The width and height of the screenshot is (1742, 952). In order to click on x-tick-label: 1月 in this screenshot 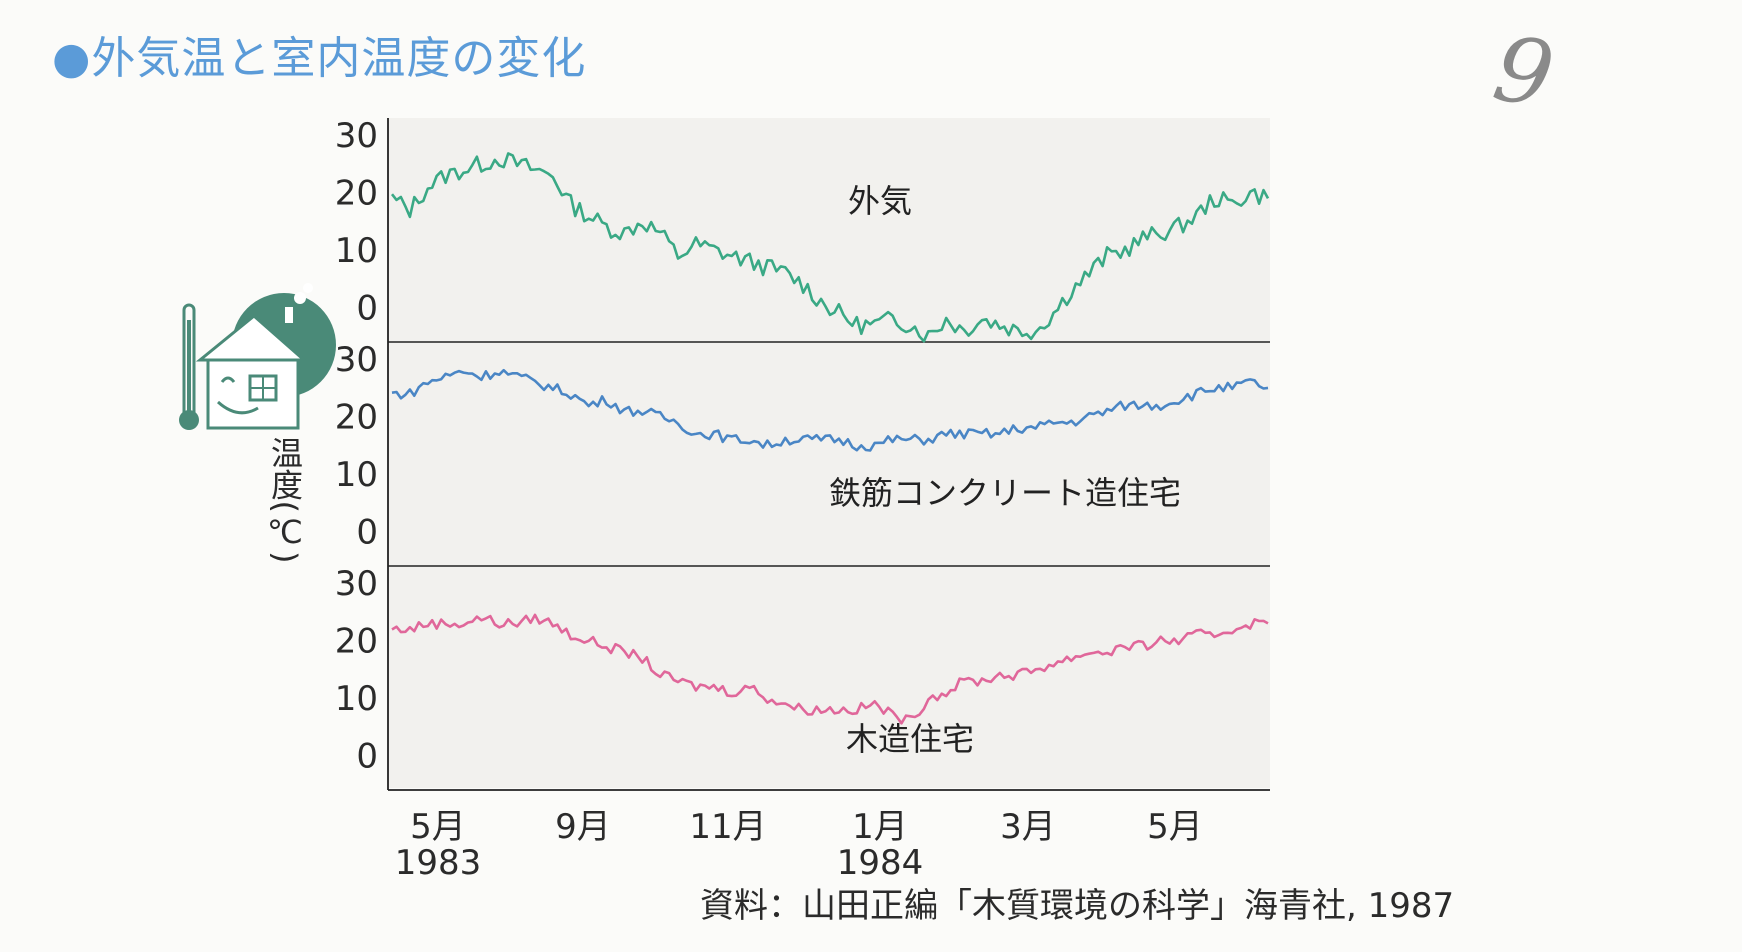, I will do `click(880, 827)`.